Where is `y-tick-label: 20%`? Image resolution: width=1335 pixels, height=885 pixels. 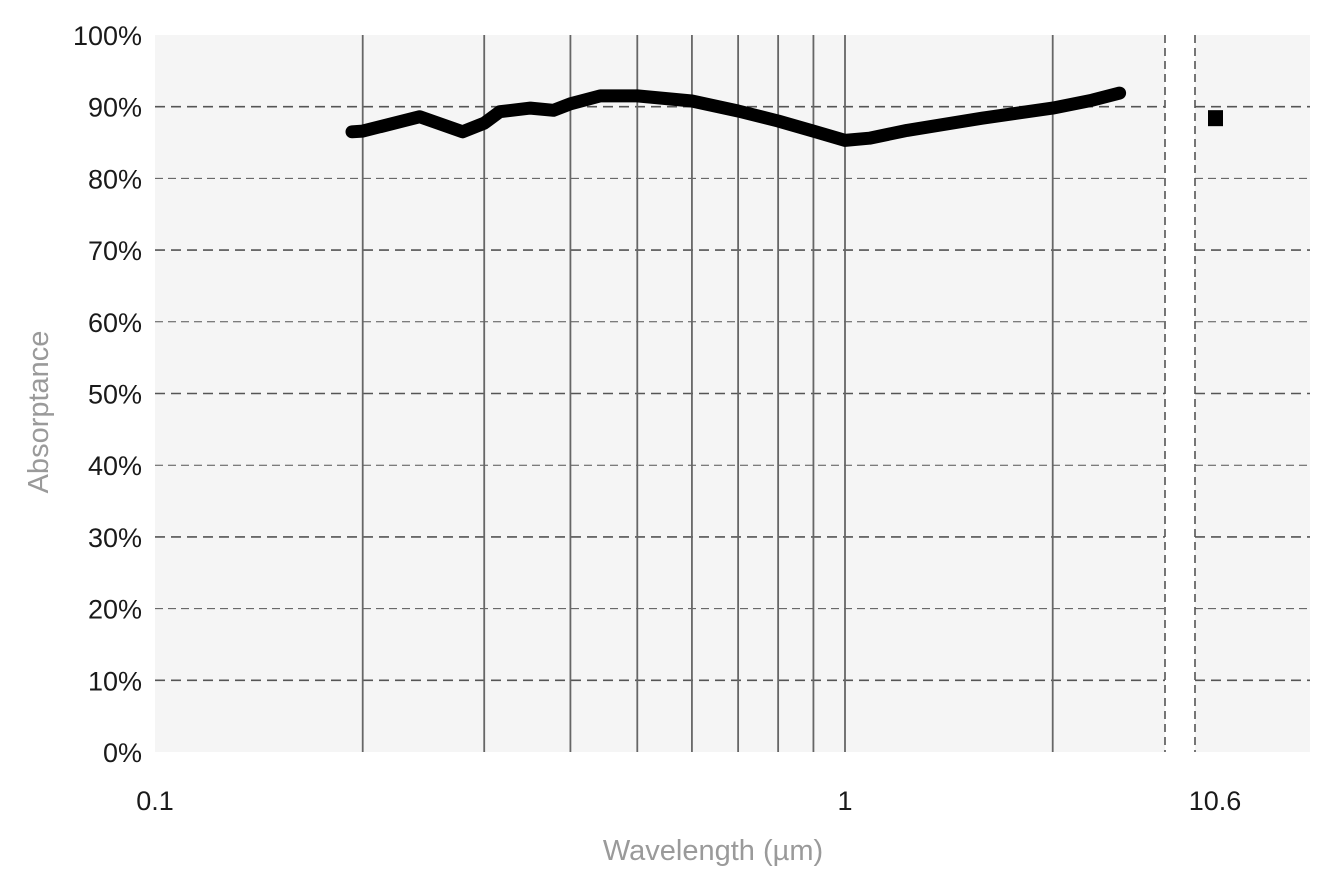
y-tick-label: 20% is located at coordinates (115, 610).